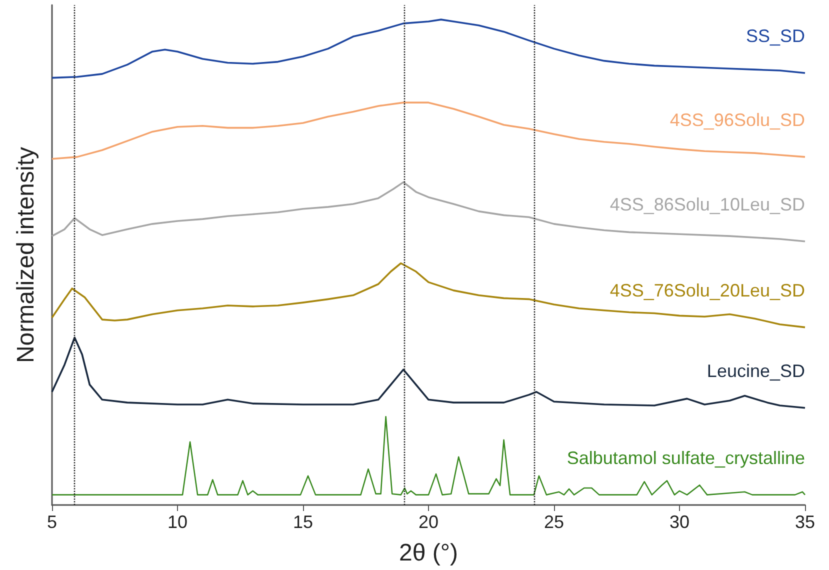 The image size is (829, 570). I want to click on series-label: Leucine_SD, so click(756, 370).